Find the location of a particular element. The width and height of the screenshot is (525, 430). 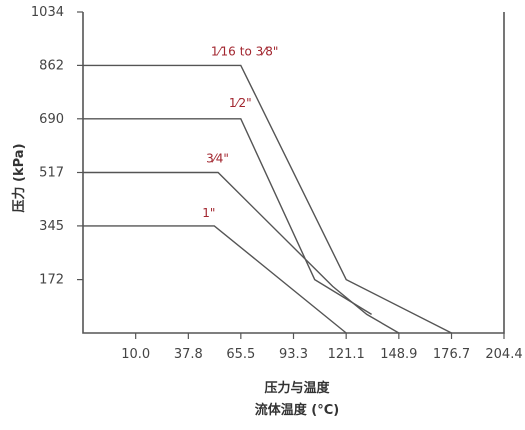

y-axis-label: 压力 (kPa) is located at coordinates (19, 177).